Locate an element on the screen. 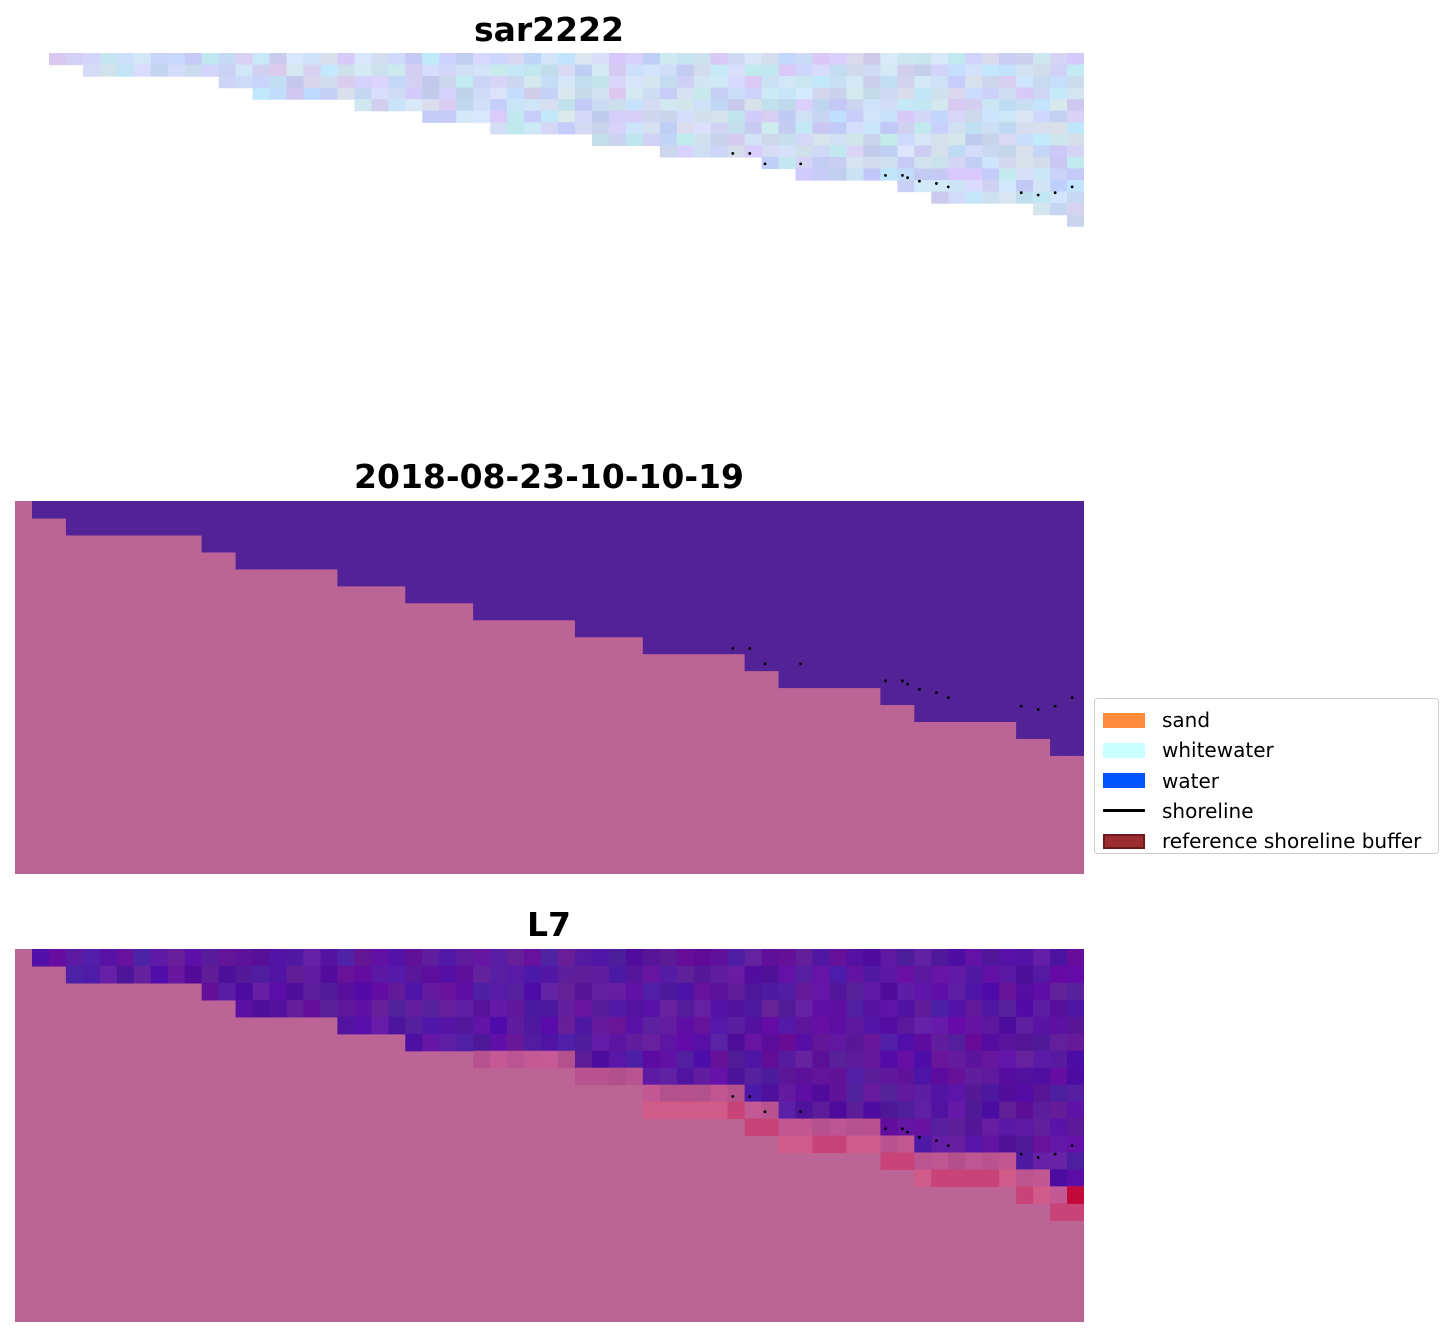  panel-title-l7: L7 is located at coordinates (549, 924).